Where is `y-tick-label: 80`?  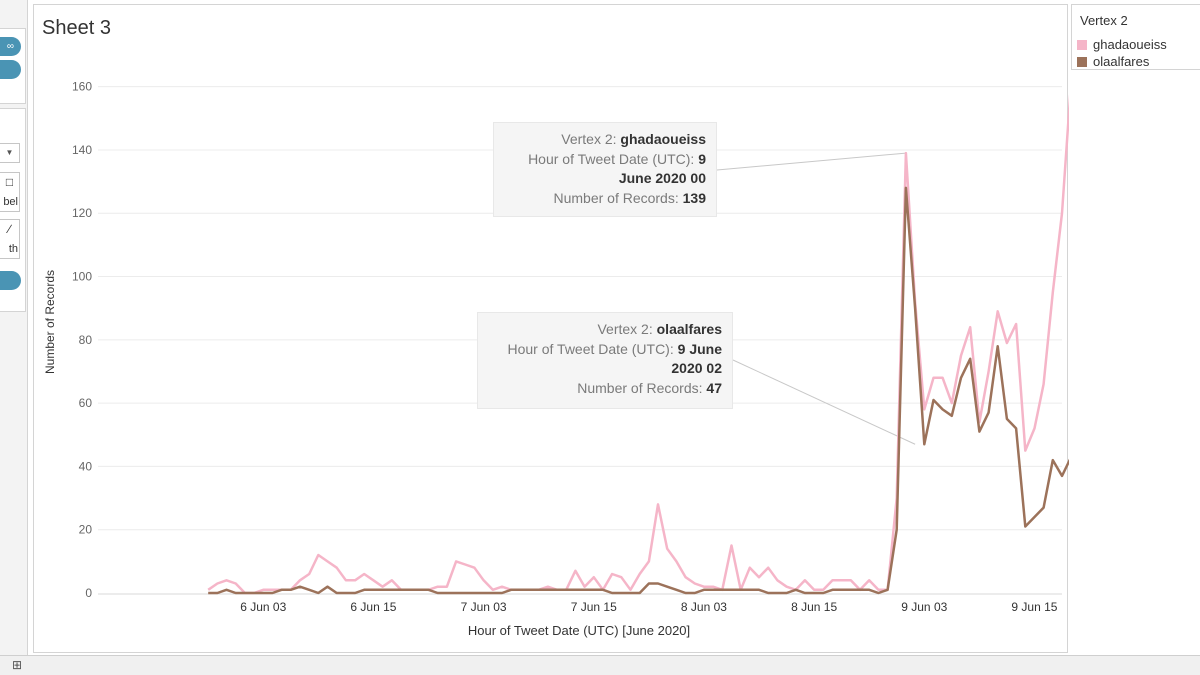 y-tick-label: 80 is located at coordinates (86, 340).